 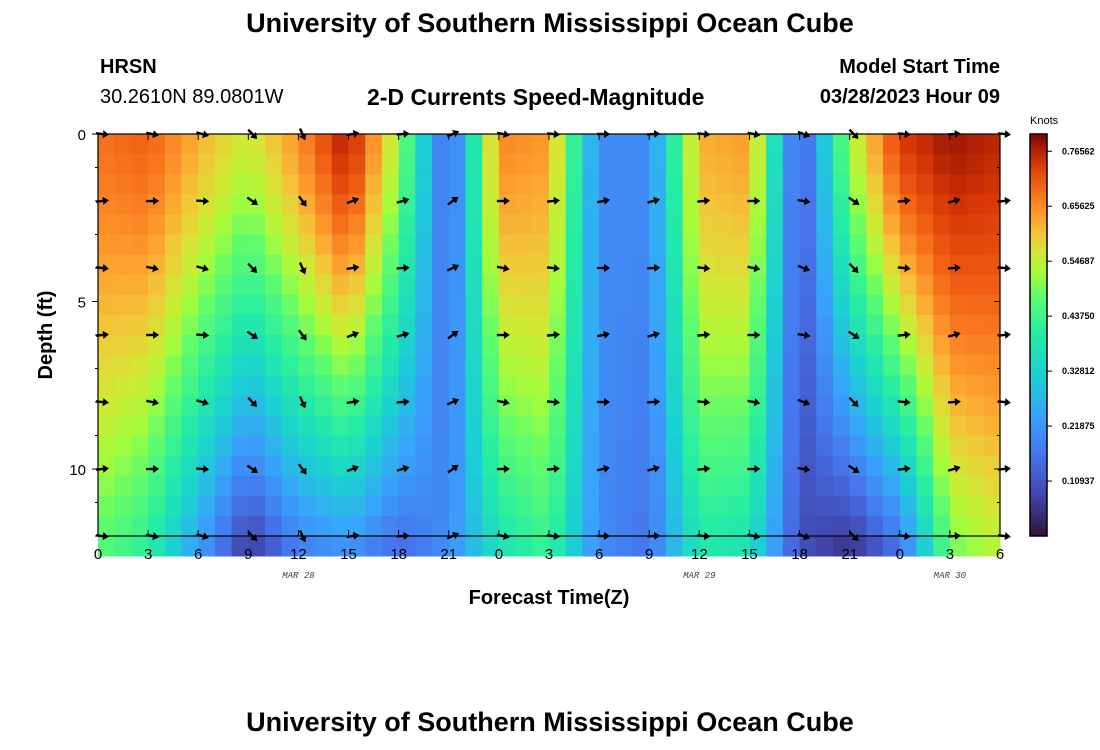 I want to click on colorbar-label: 0.21875, so click(x=1078, y=426).